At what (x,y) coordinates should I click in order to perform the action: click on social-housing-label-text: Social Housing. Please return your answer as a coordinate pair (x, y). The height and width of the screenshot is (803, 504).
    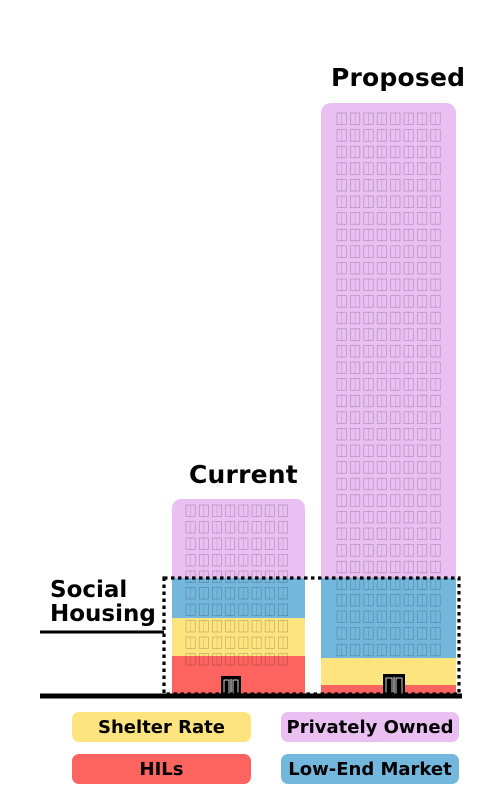
    Looking at the image, I should click on (103, 602).